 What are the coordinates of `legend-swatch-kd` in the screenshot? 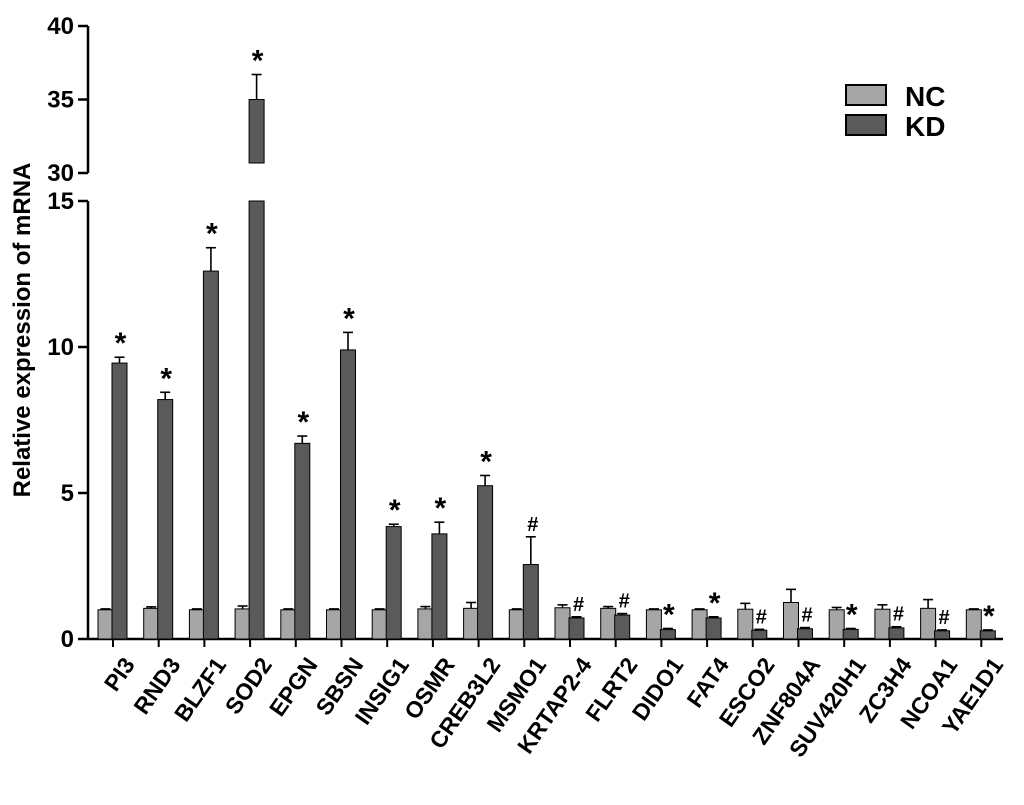 It's located at (866, 125).